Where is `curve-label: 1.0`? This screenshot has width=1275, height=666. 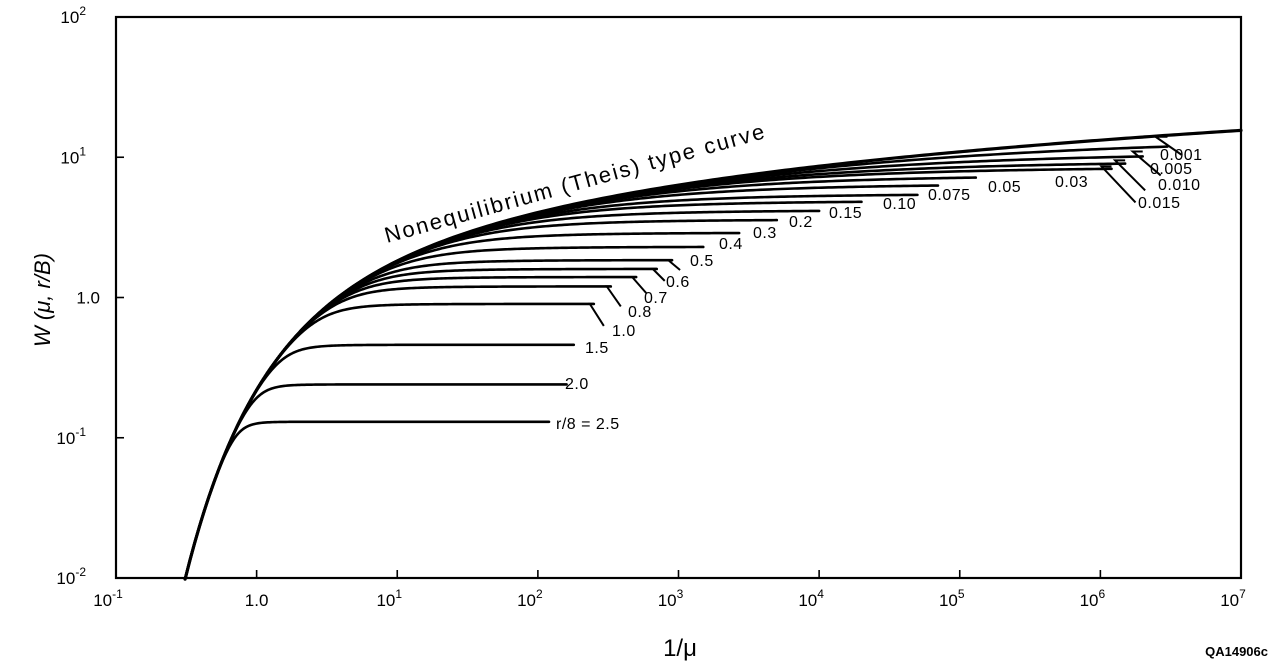 curve-label: 1.0 is located at coordinates (624, 331).